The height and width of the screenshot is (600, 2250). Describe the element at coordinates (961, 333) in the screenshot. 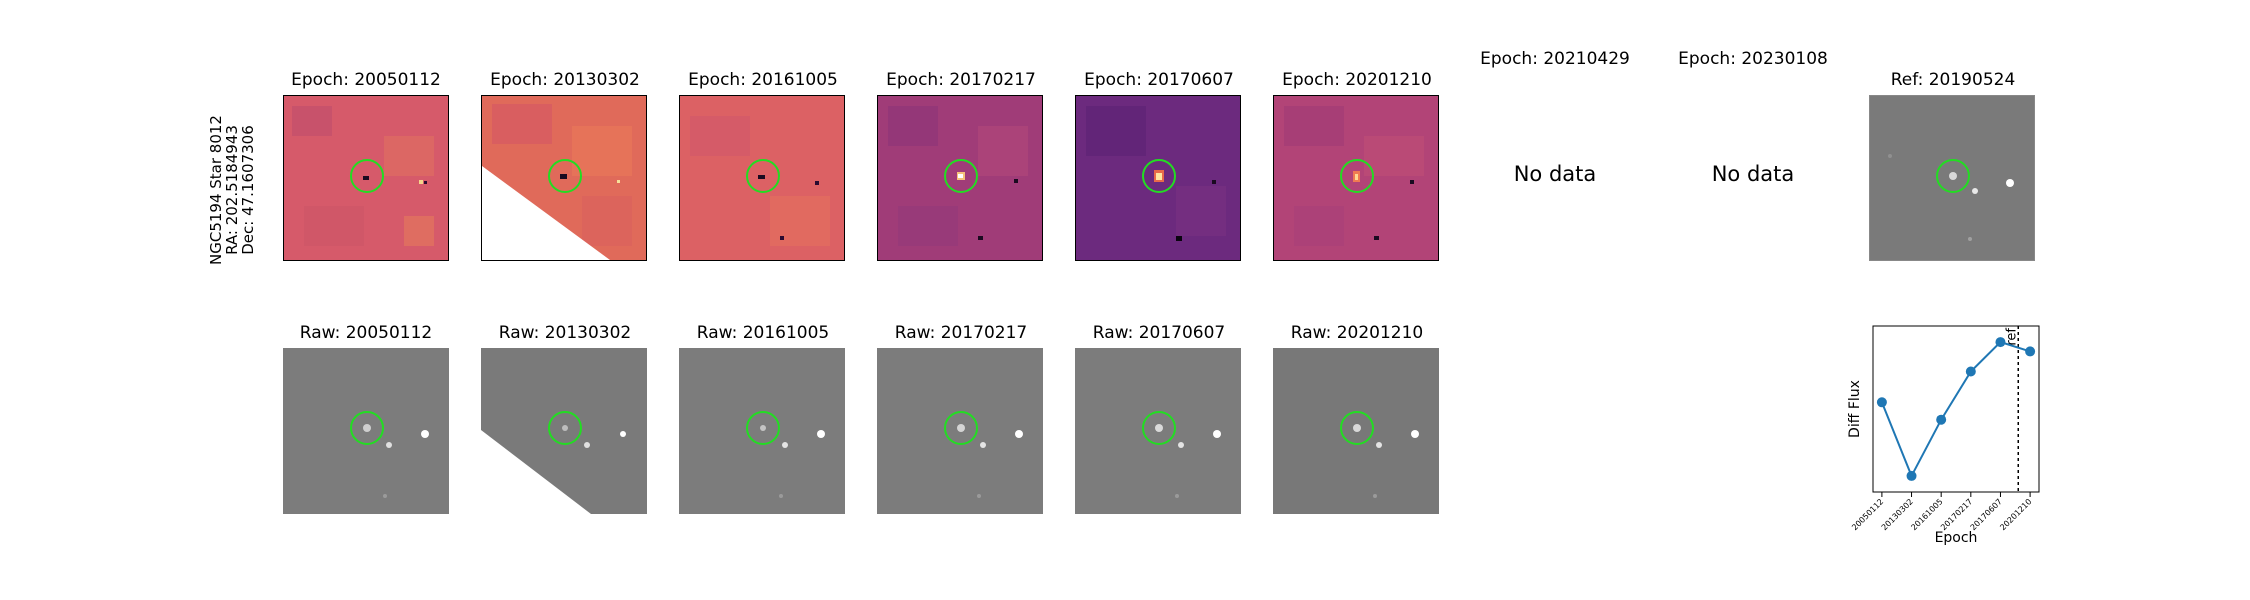

I see `raw-title-4: Raw: 20170217` at that location.